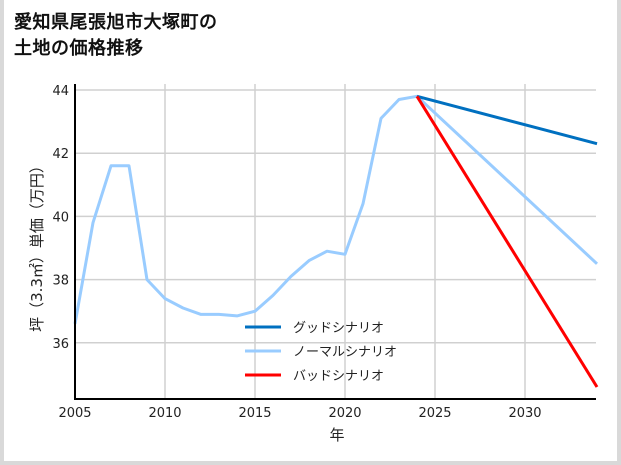 The height and width of the screenshot is (465, 621). I want to click on y-tick-label: 38, so click(60, 281).